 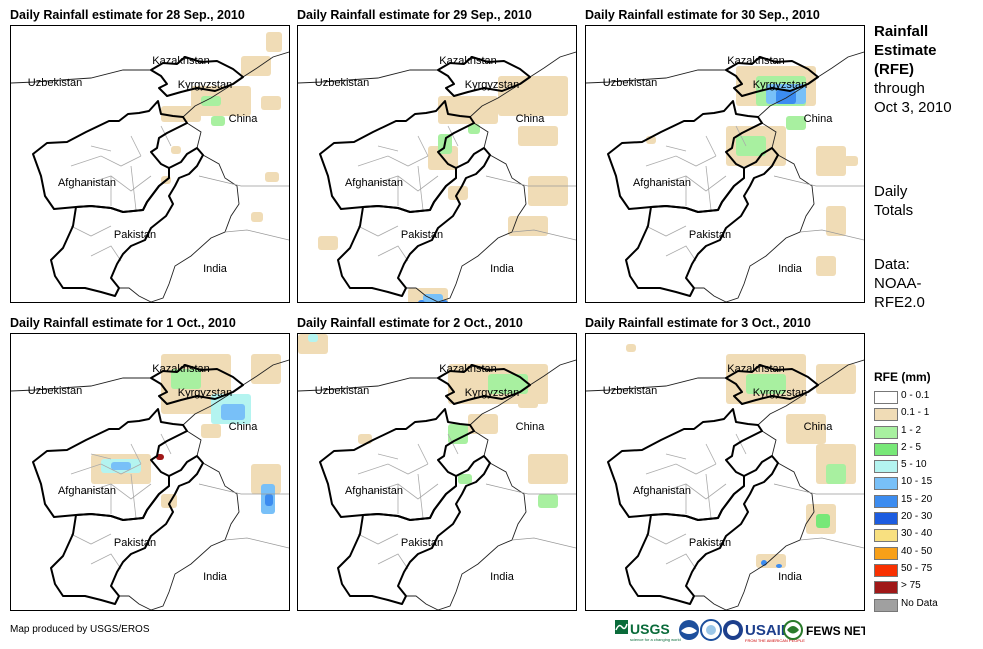 What do you see at coordinates (917, 499) in the screenshot?
I see `legend-label: 15 - 20` at bounding box center [917, 499].